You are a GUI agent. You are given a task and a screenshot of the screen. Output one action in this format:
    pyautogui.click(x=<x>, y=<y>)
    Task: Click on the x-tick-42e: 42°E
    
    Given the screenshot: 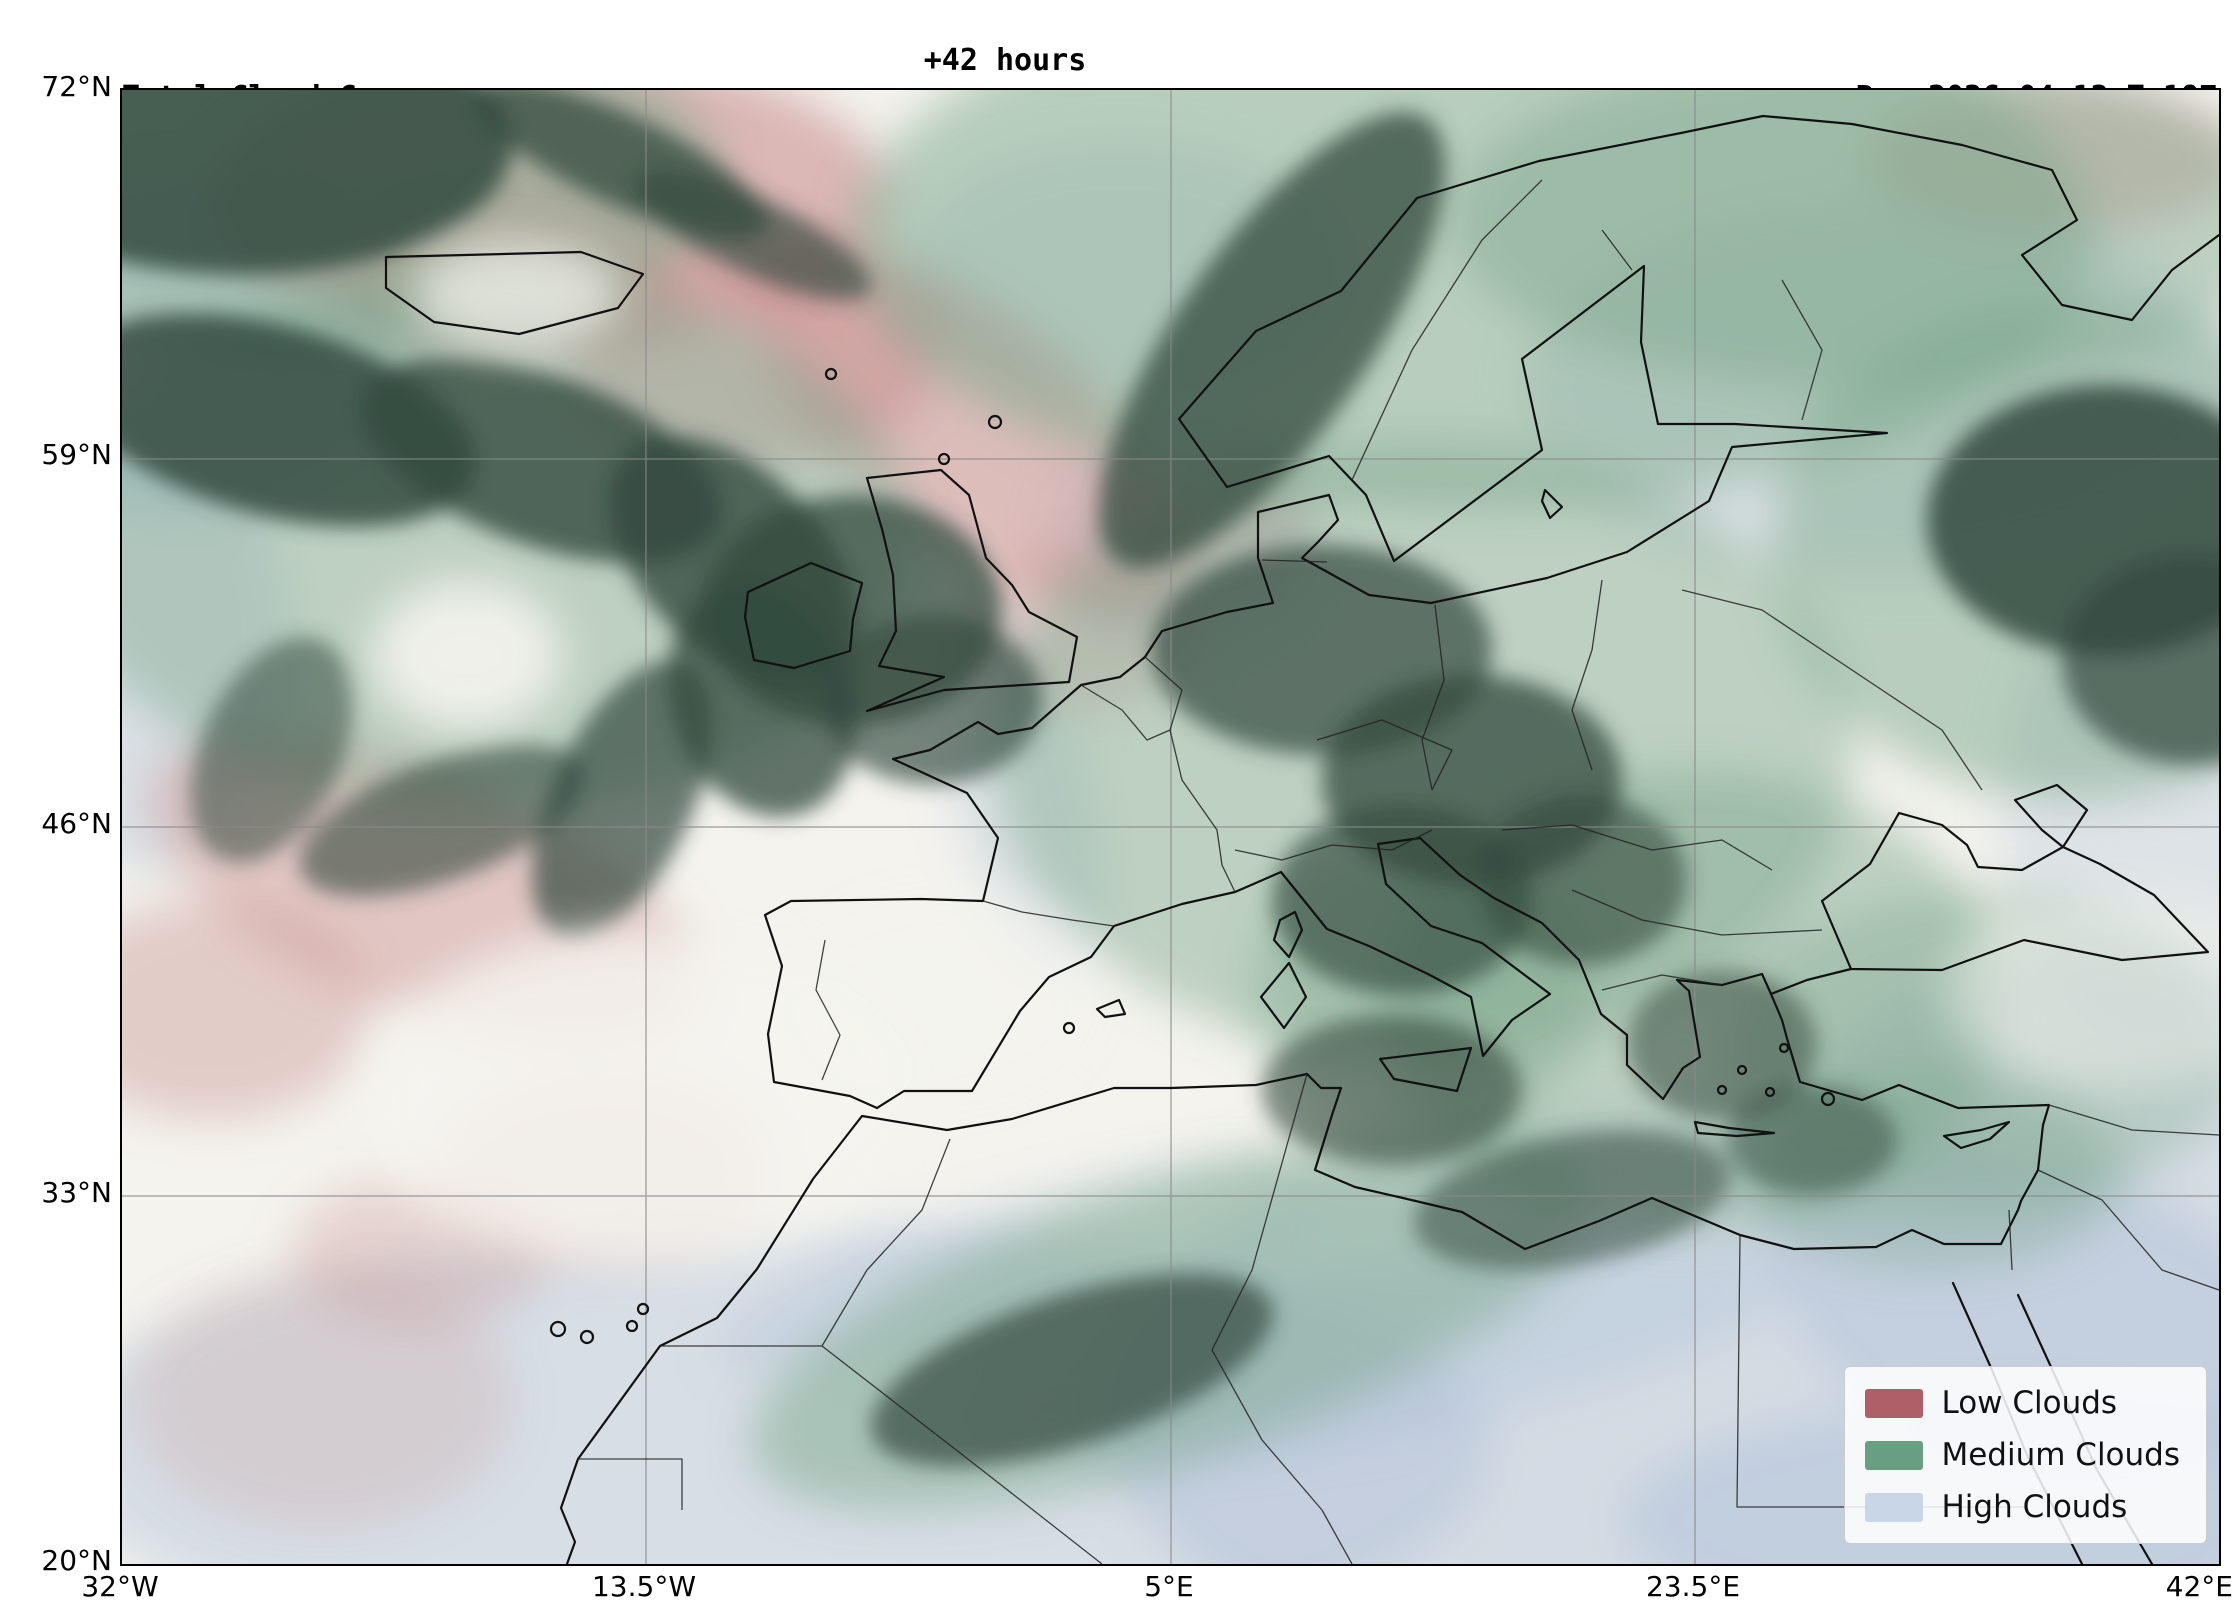 What is the action you would take?
    pyautogui.click(x=2199, y=1586)
    